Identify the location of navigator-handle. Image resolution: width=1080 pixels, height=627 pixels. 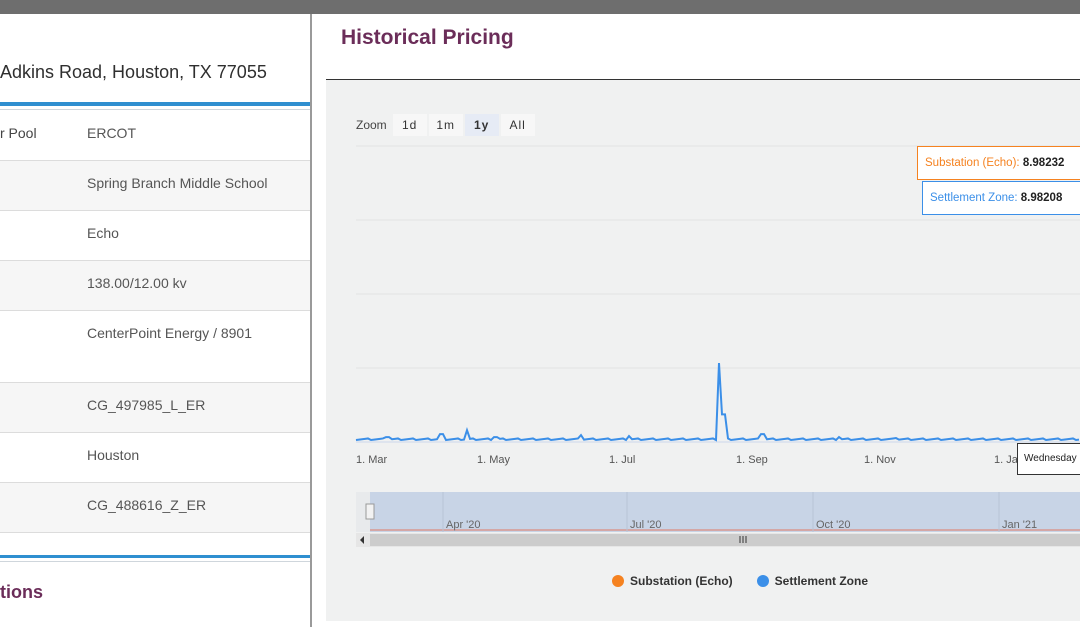
(370, 511).